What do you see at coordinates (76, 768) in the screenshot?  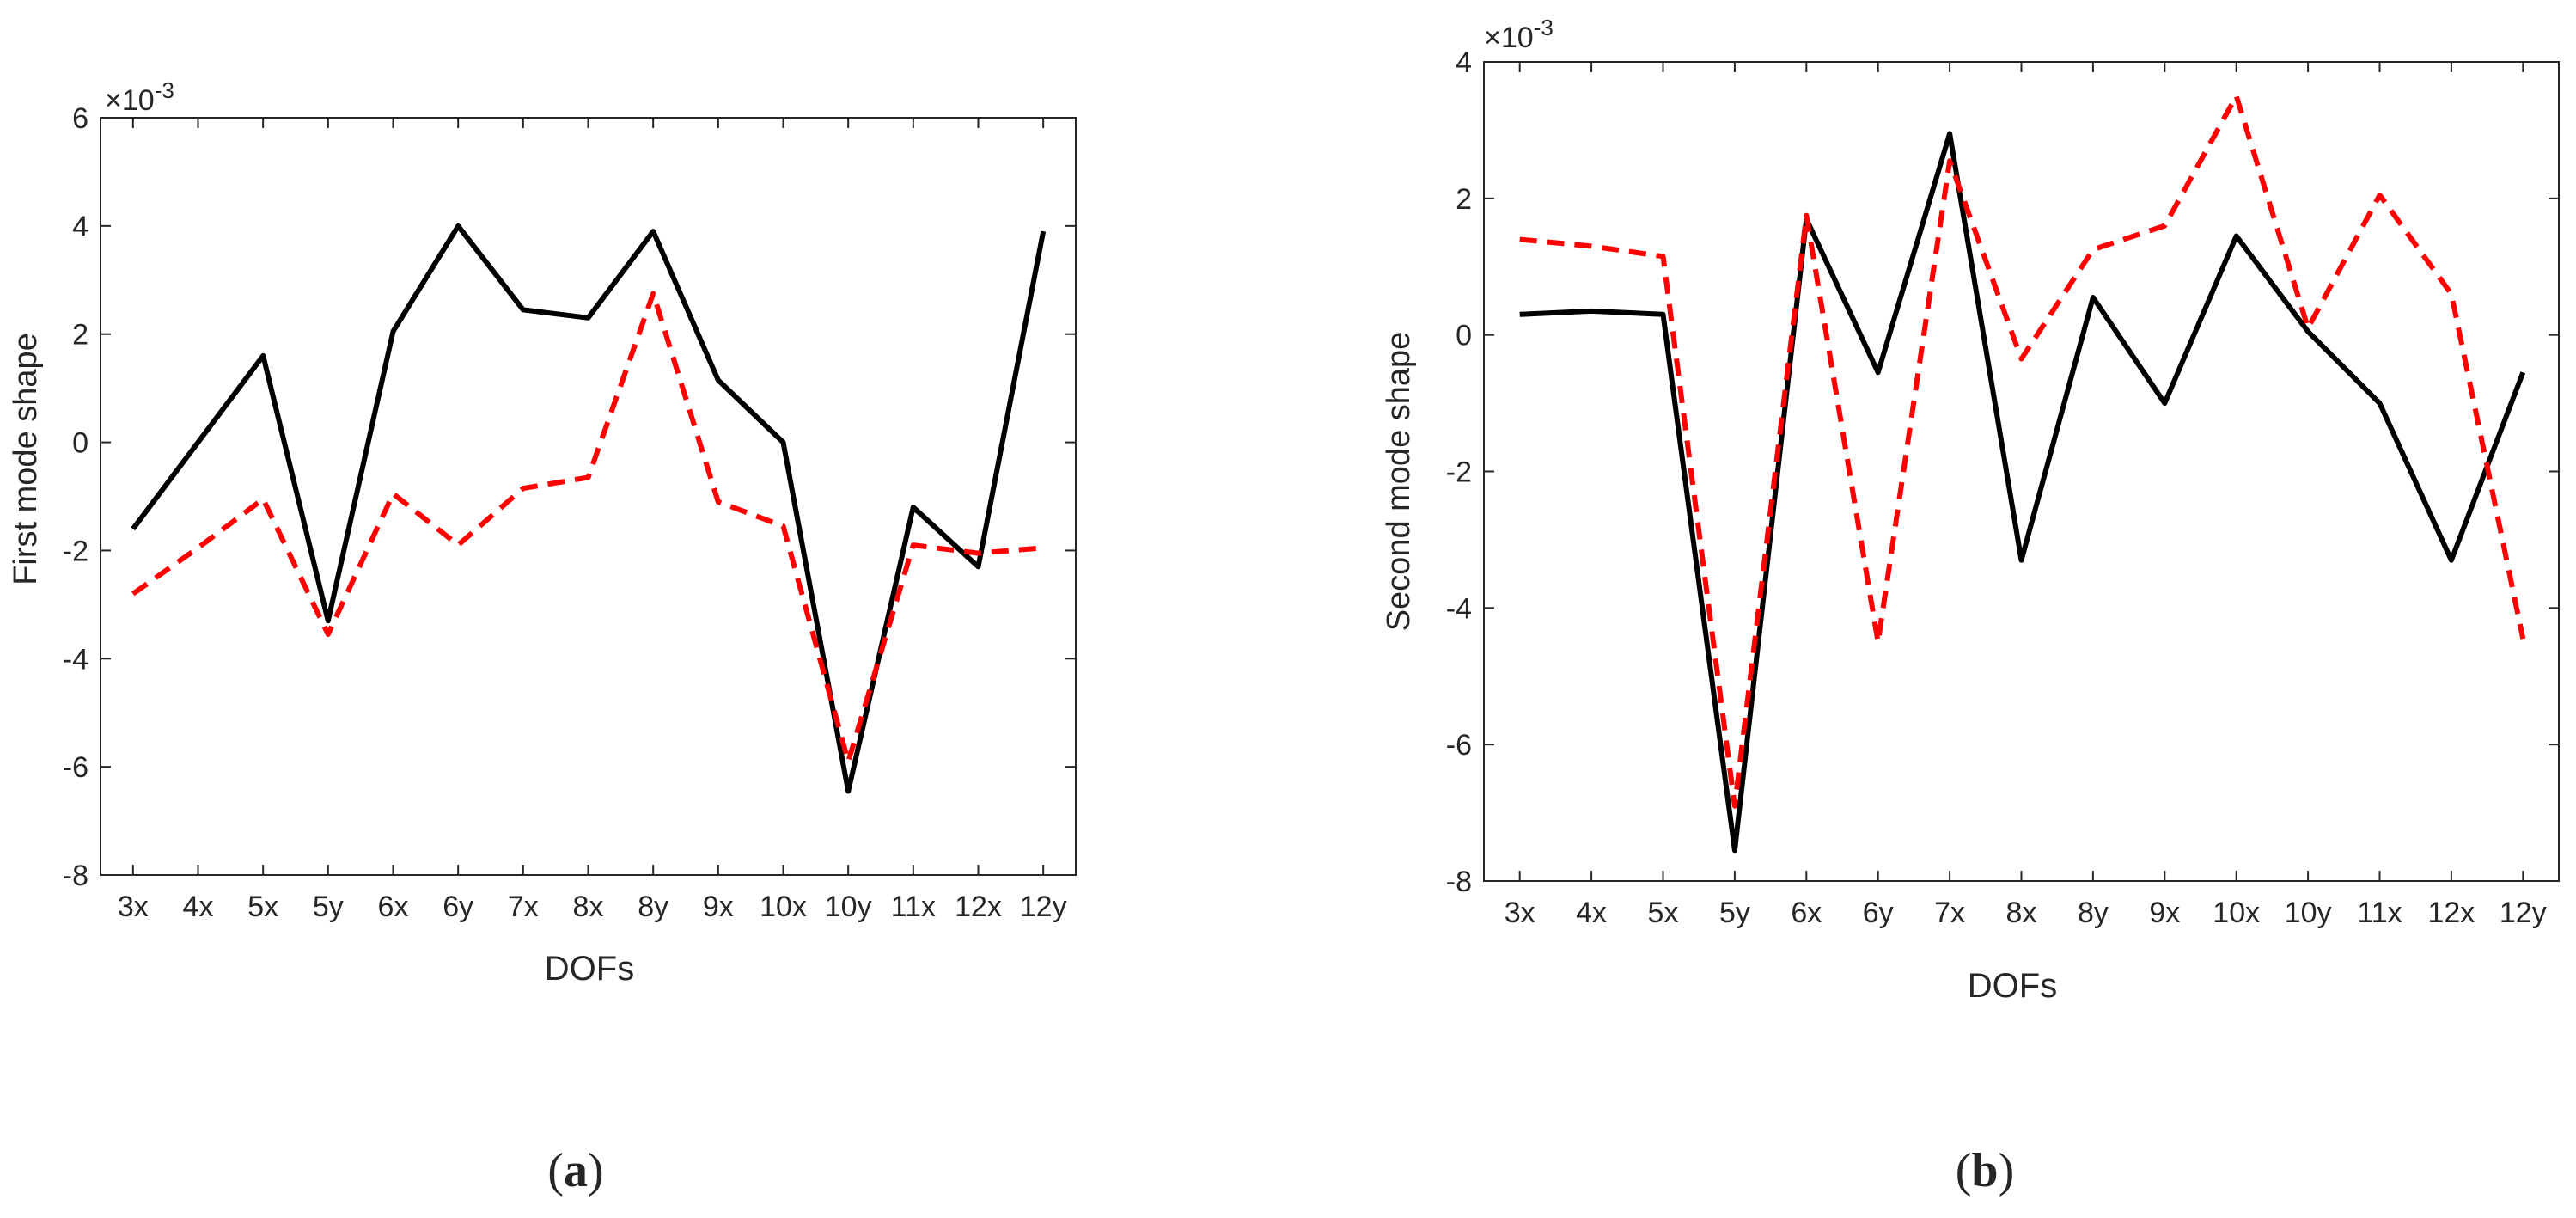 I see `y-tick-label-a: -6` at bounding box center [76, 768].